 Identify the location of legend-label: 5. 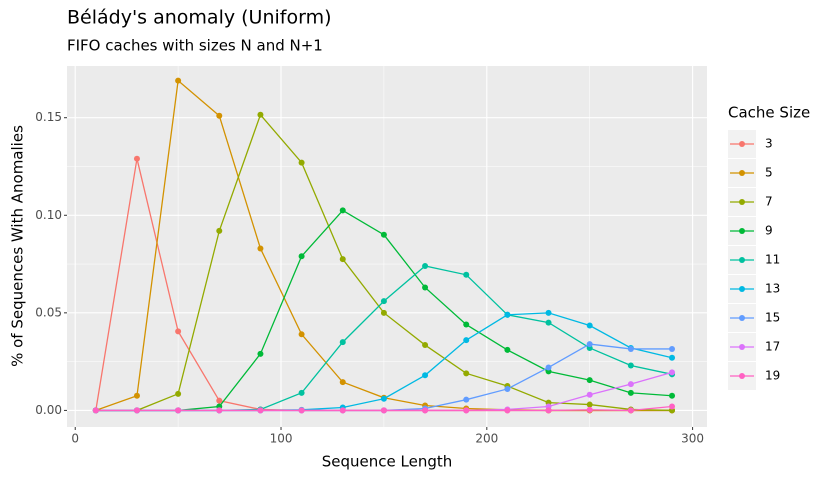
(769, 173).